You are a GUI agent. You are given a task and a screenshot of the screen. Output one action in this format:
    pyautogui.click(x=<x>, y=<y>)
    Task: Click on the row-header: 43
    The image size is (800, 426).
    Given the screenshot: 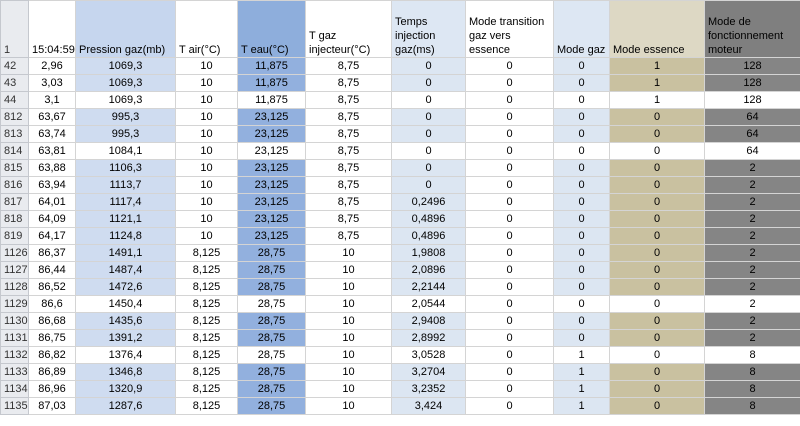 What is the action you would take?
    pyautogui.click(x=14, y=83)
    